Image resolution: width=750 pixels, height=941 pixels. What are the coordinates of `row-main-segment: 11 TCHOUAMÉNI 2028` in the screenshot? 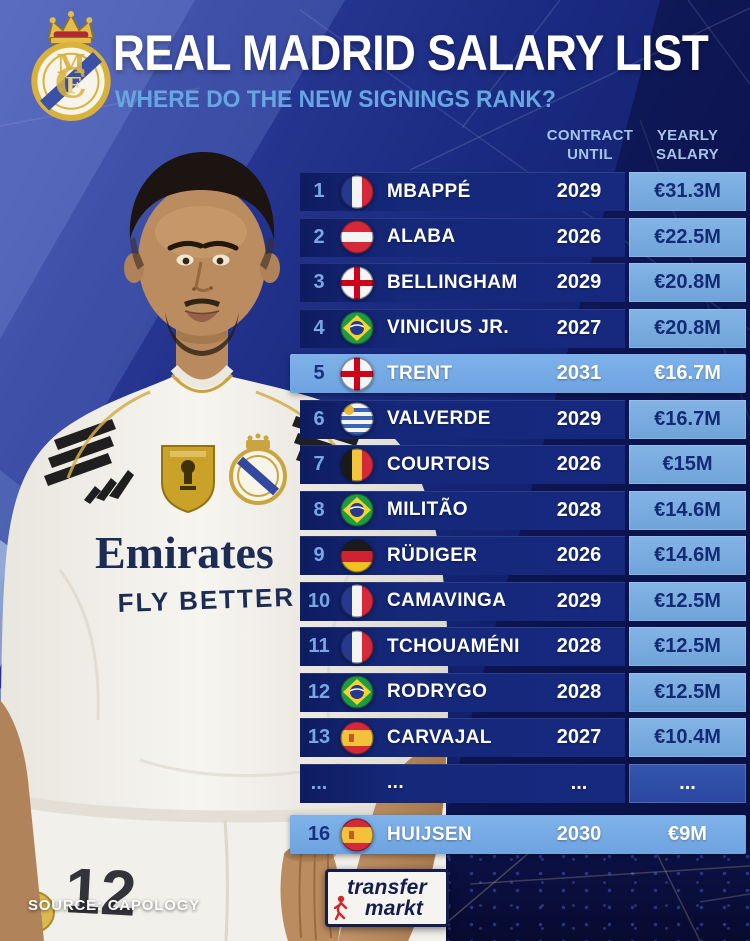 It's located at (462, 646).